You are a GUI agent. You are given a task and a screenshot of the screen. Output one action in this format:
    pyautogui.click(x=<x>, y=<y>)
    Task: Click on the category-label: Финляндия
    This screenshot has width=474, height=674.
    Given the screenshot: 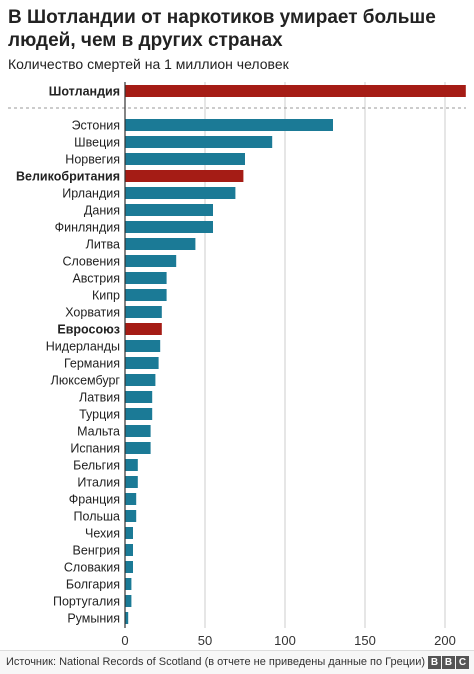 What is the action you would take?
    pyautogui.click(x=87, y=228)
    